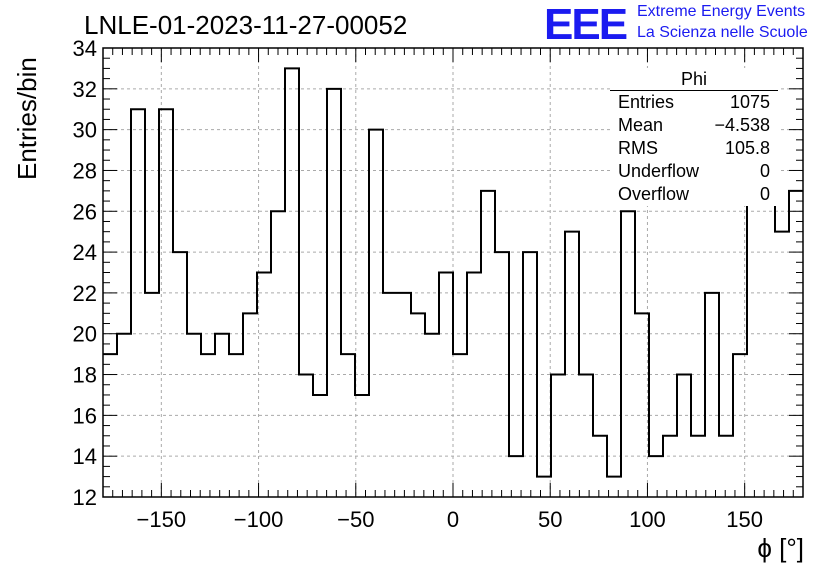 Image resolution: width=836 pixels, height=572 pixels. Describe the element at coordinates (85, 375) in the screenshot. I see `y-tick-label: 18` at that location.